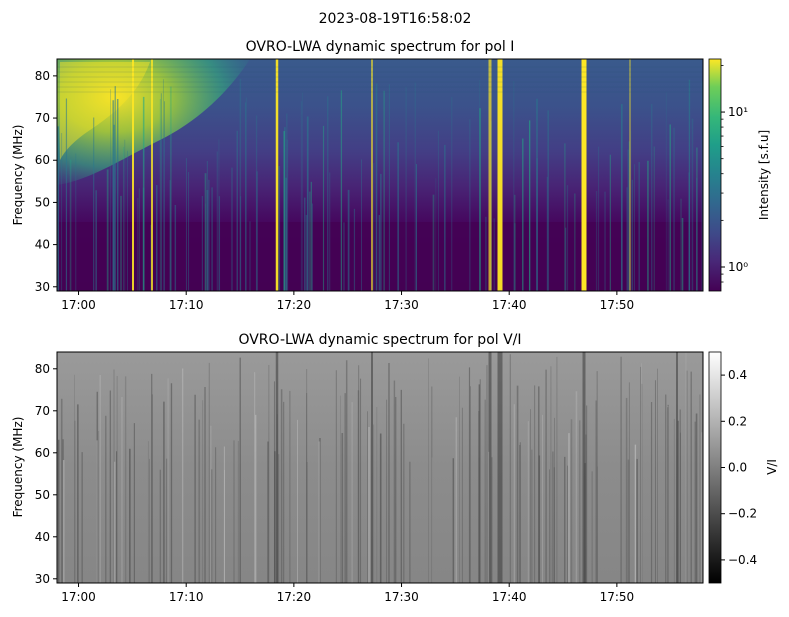 This screenshot has height=617, width=789. Describe the element at coordinates (742, 560) in the screenshot. I see `colorbar-tick-label: −0.4` at that location.